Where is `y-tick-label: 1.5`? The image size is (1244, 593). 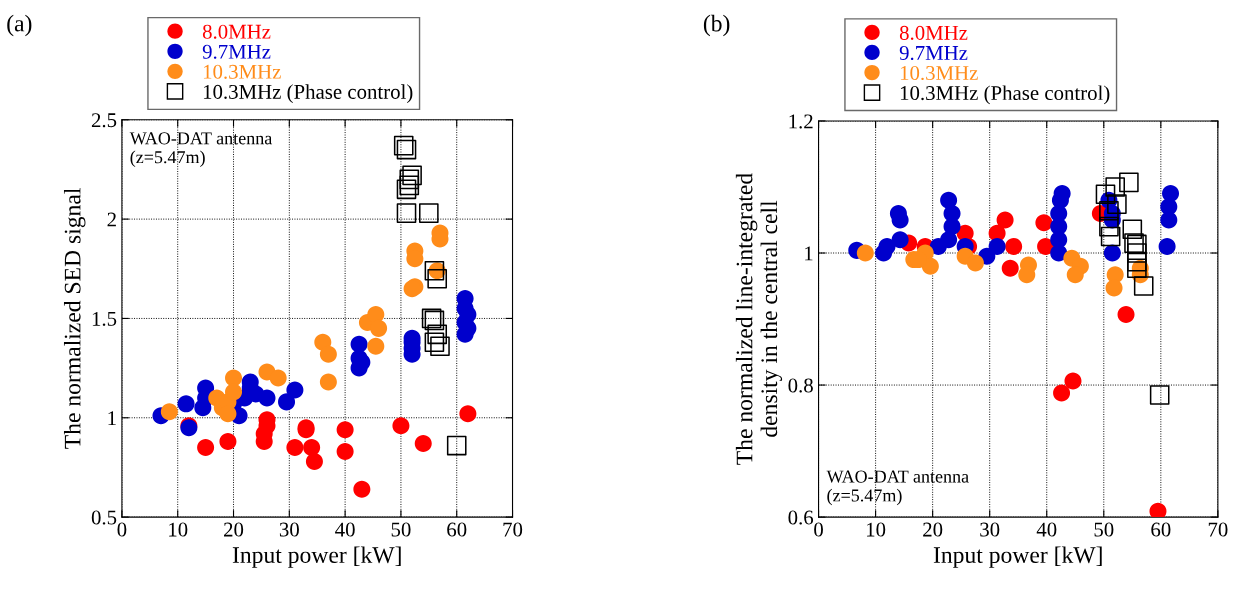
y-tick-label: 1.5 is located at coordinates (104, 318).